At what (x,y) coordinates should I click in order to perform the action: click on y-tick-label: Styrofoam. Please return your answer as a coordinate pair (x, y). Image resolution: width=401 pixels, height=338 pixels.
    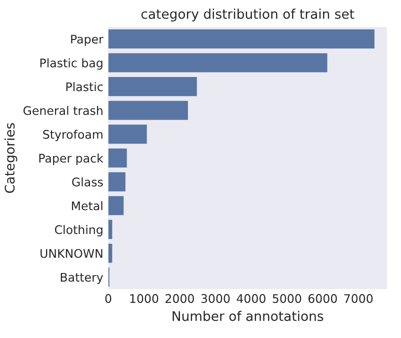
    Looking at the image, I should click on (72, 136).